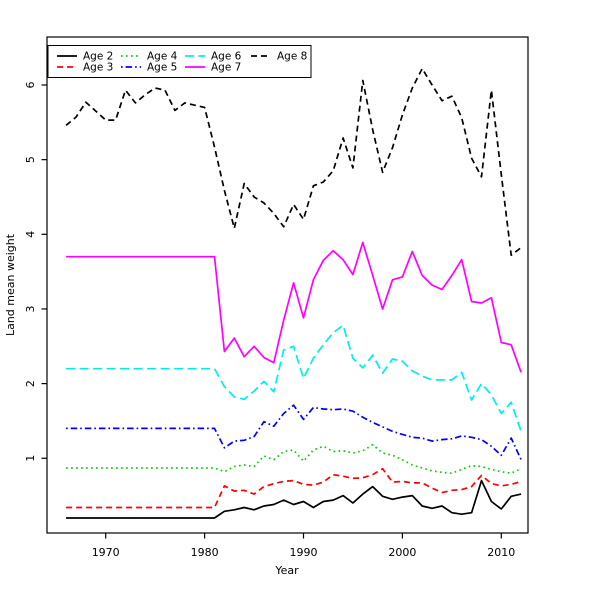  What do you see at coordinates (286, 570) in the screenshot?
I see `x-axis-title: Year` at bounding box center [286, 570].